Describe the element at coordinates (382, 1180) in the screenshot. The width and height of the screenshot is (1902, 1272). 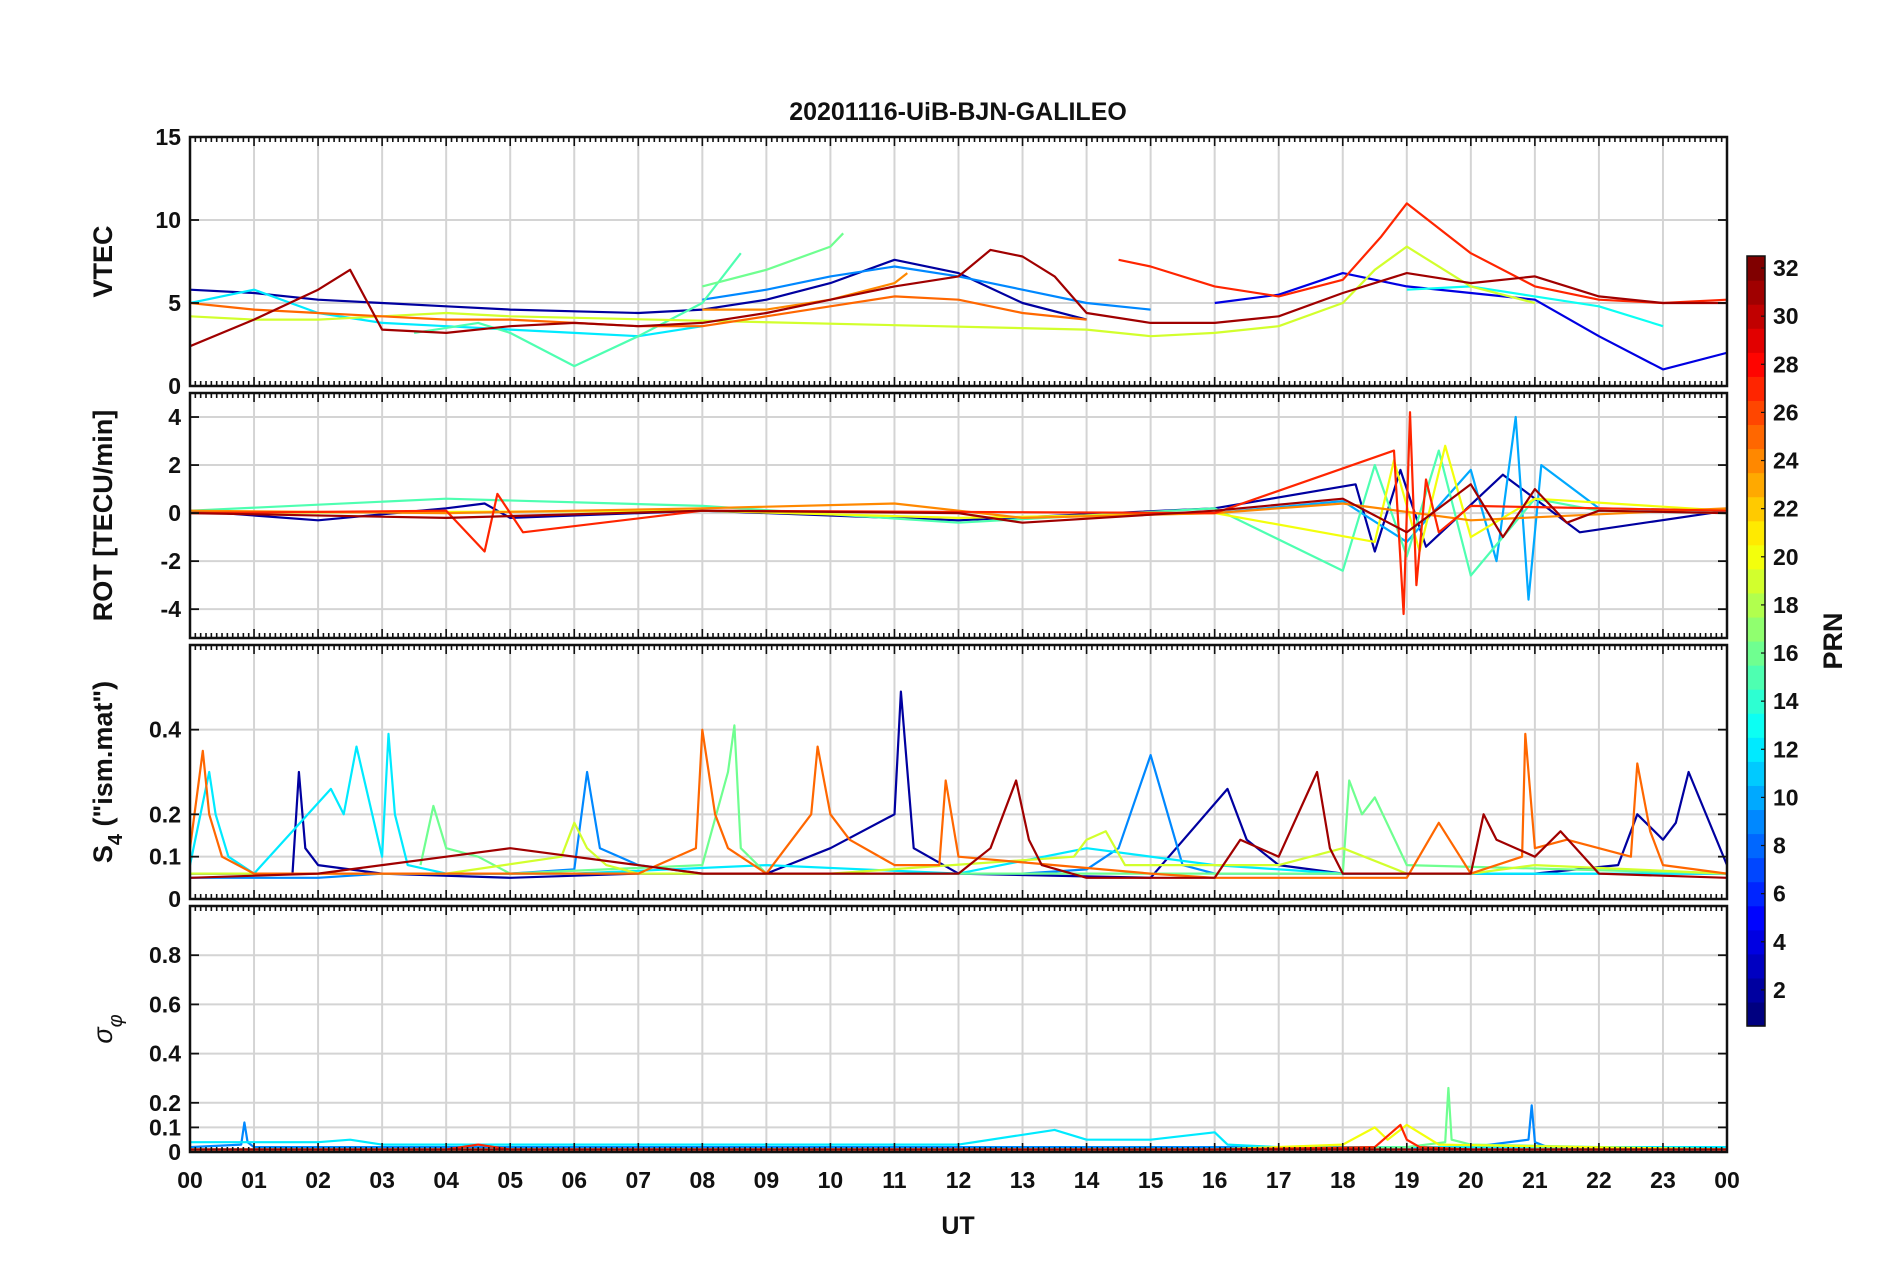
I see `x-tick-label: 03` at that location.